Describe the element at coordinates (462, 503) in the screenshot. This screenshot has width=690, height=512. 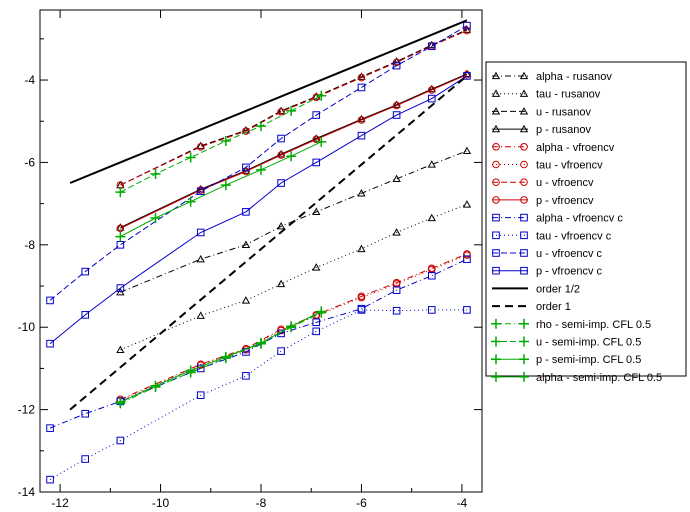
I see `x-tick-label: -4` at that location.